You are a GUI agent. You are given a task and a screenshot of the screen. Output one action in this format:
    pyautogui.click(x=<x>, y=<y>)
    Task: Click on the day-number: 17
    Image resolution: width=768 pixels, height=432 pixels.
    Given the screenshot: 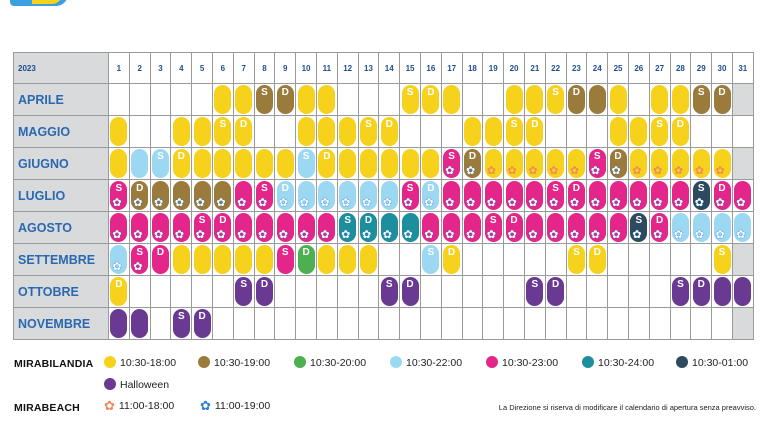 What is the action you would take?
    pyautogui.click(x=451, y=68)
    